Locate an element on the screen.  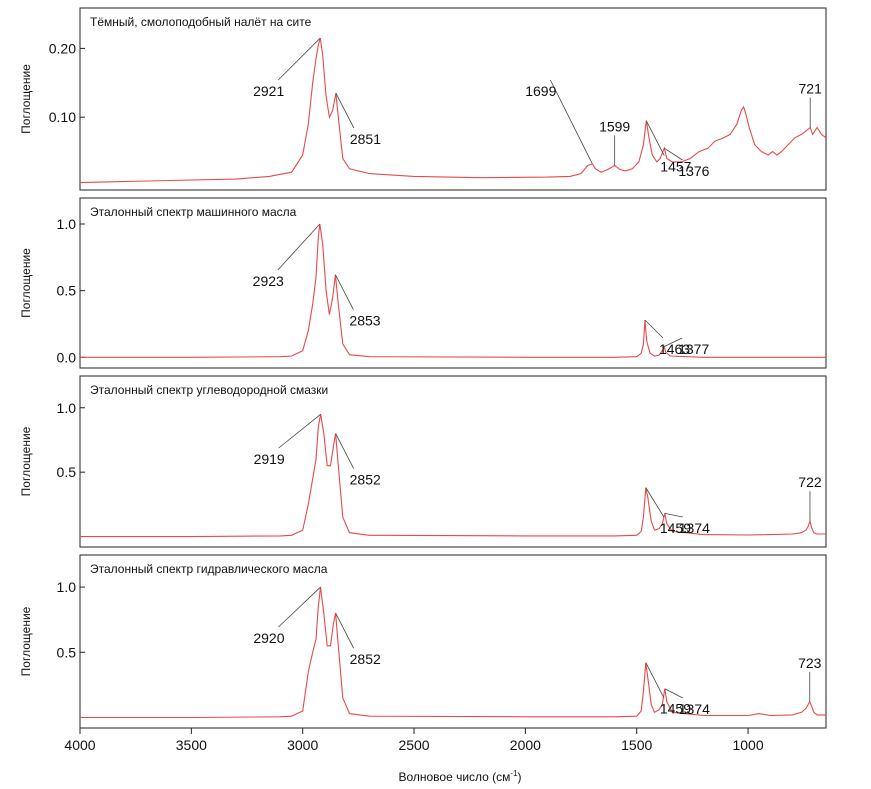
panel-title: Тёмный, смолоподобный налёт на сите is located at coordinates (201, 22).